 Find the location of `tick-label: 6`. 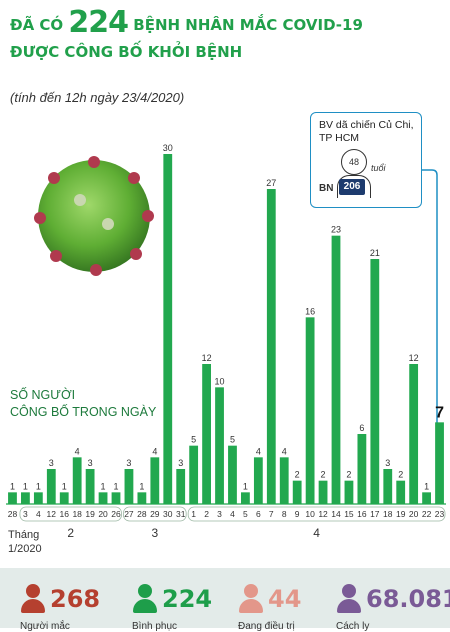

tick-label: 6 is located at coordinates (258, 514).